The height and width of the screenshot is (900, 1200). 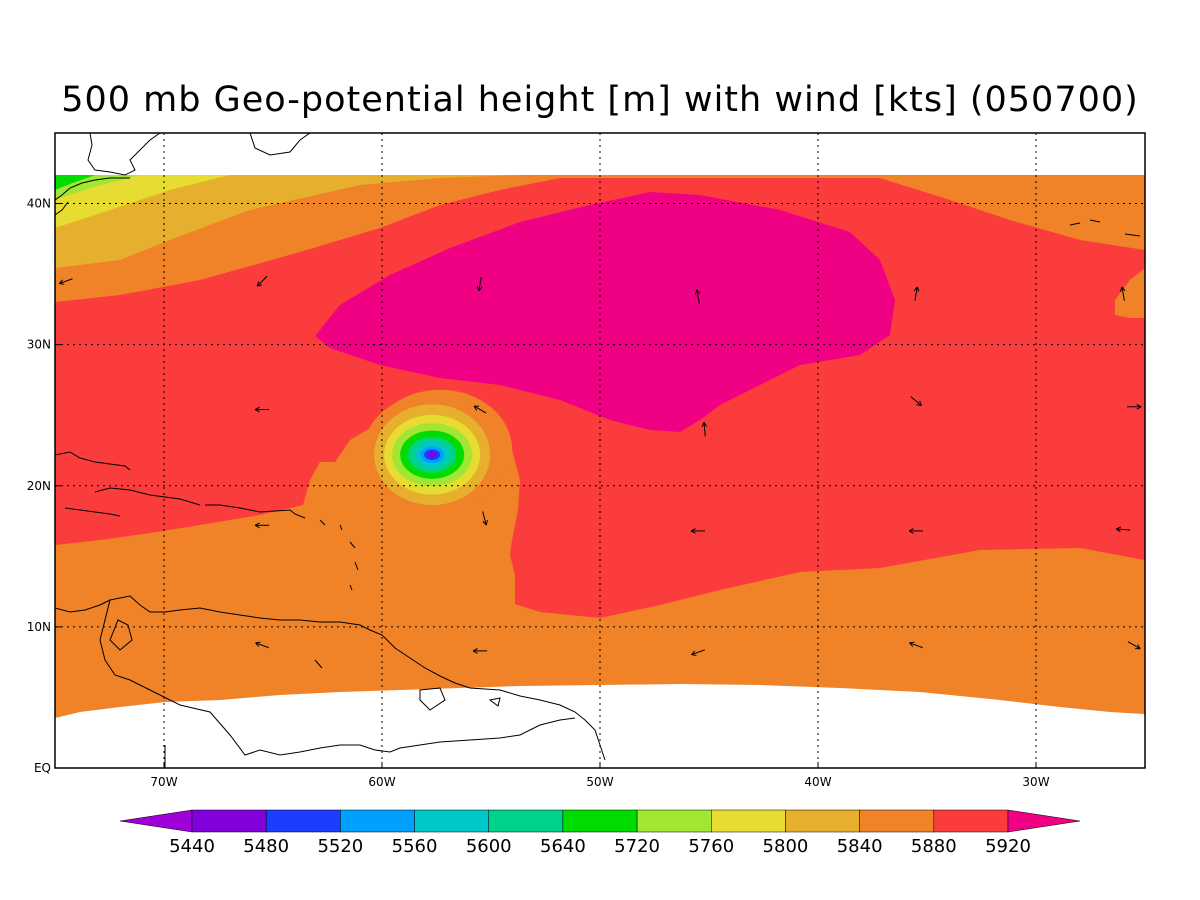 I want to click on lat-tick-label: EQ, so click(x=42, y=768).